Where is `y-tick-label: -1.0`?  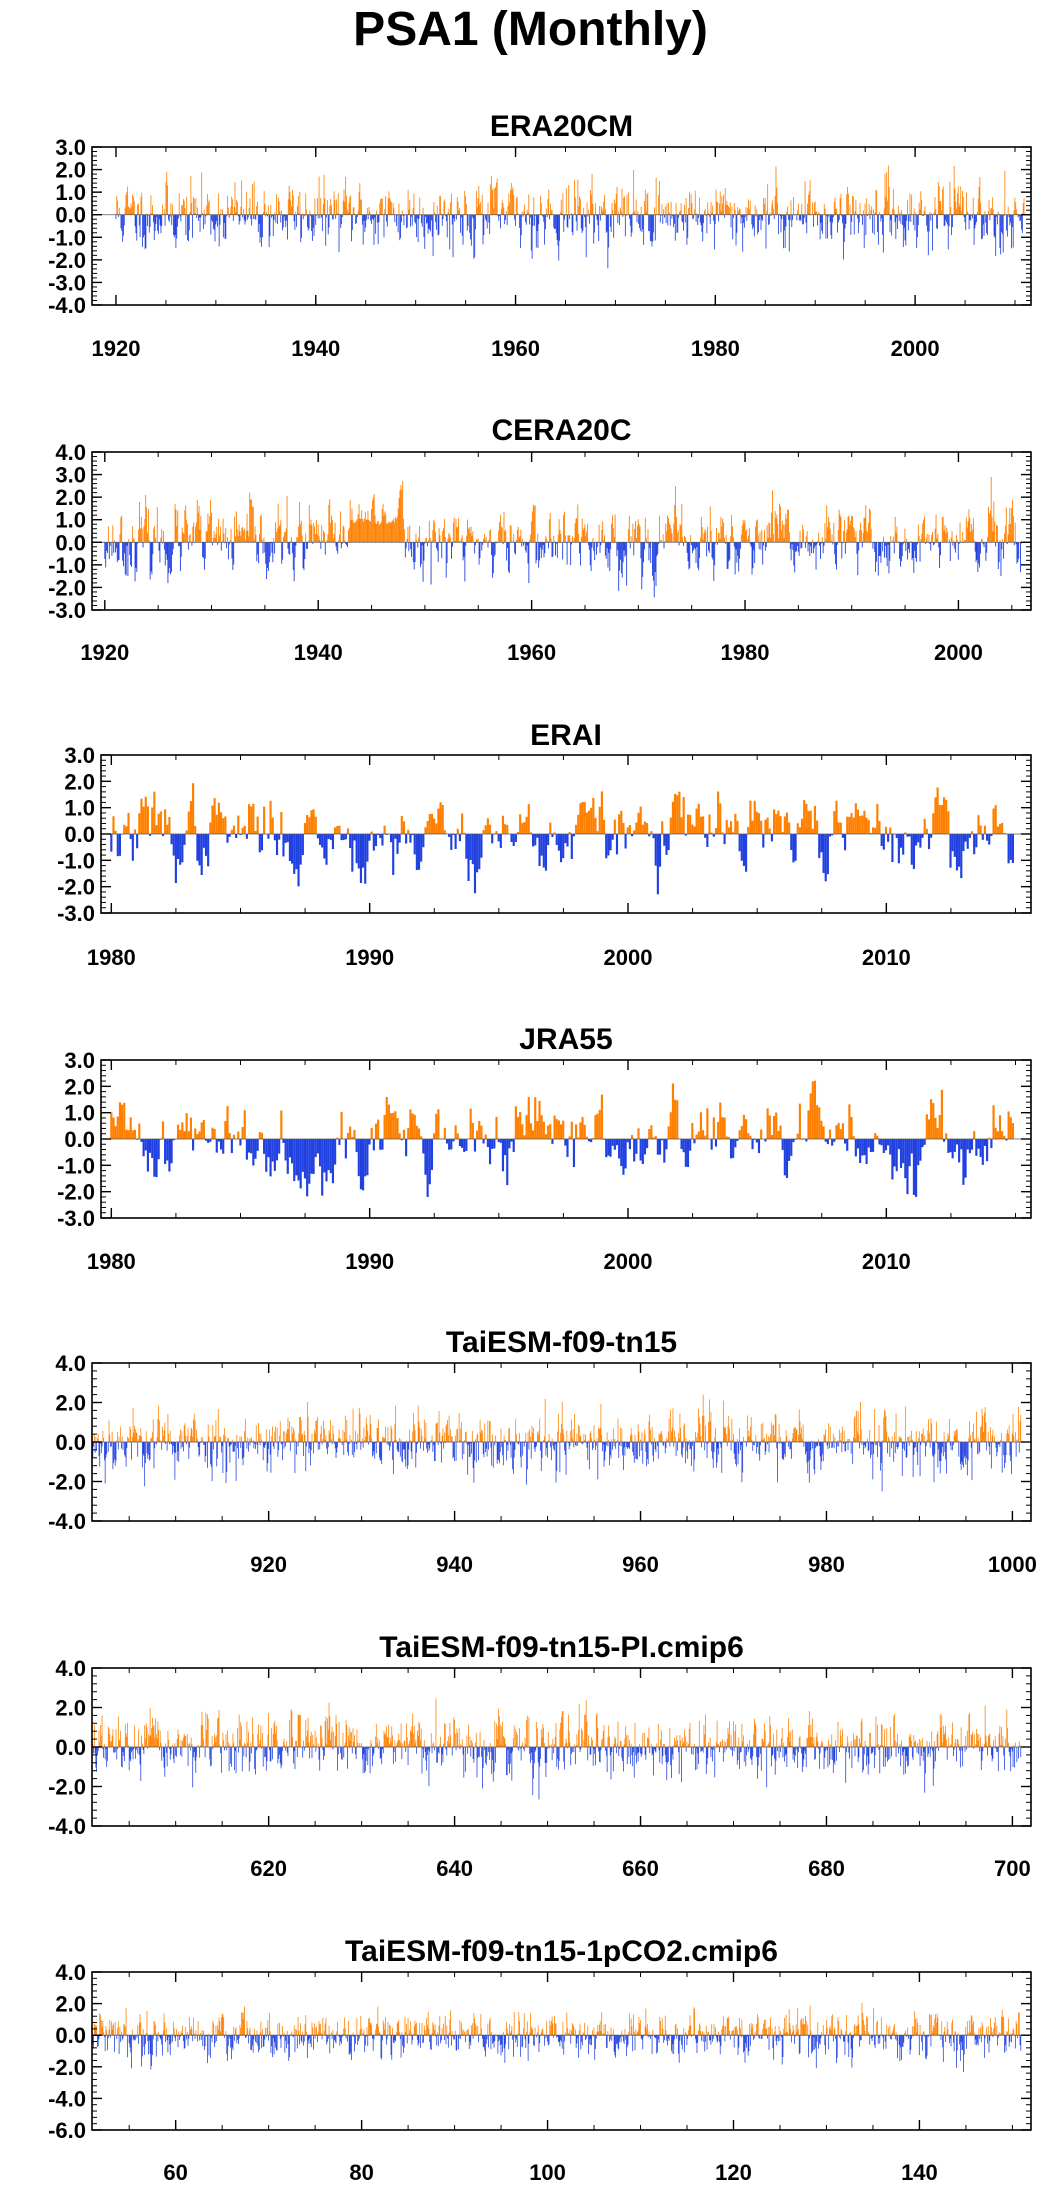
y-tick-label: -1.0 is located at coordinates (67, 565).